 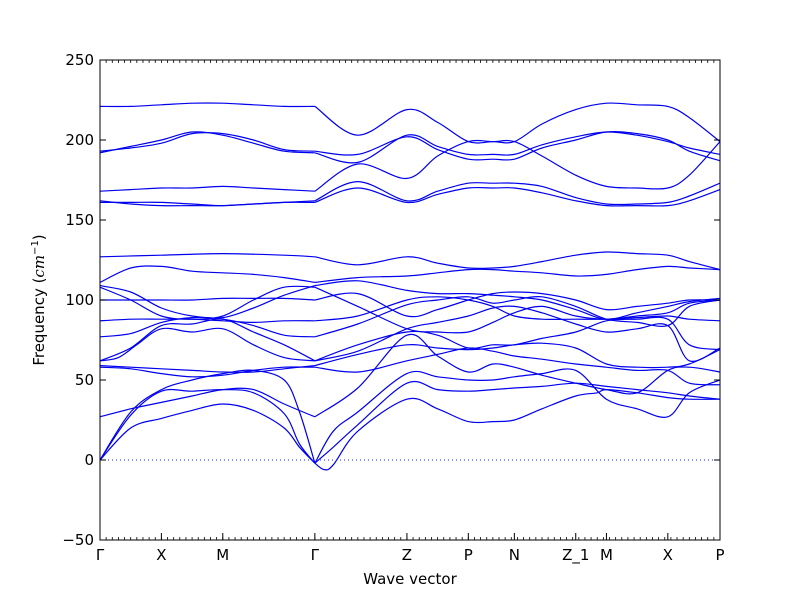 I want to click on y-tick-label: 50, so click(x=84, y=380).